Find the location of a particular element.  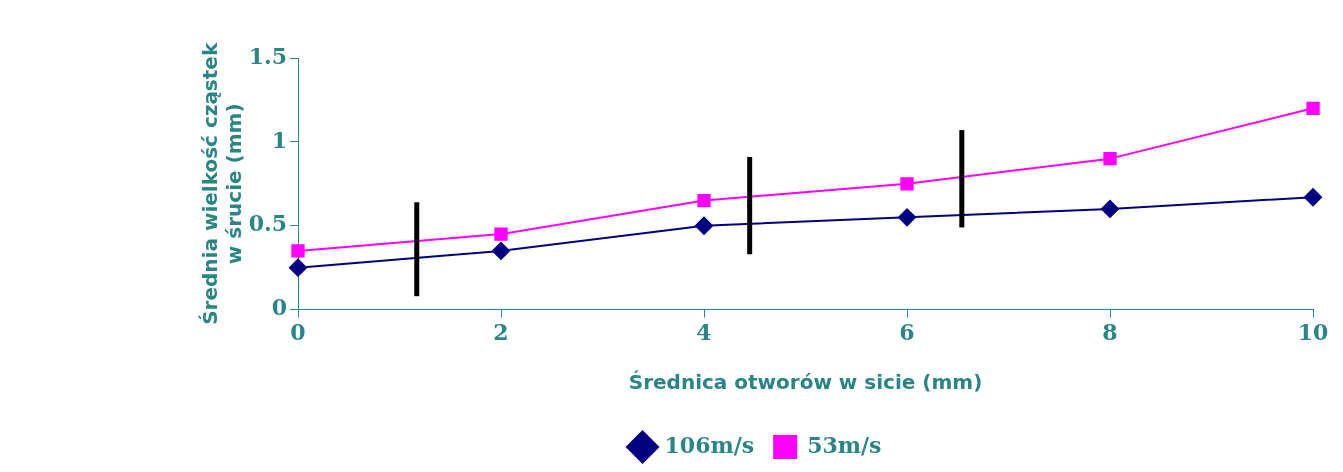

x-tick-label: 4 is located at coordinates (704, 331).